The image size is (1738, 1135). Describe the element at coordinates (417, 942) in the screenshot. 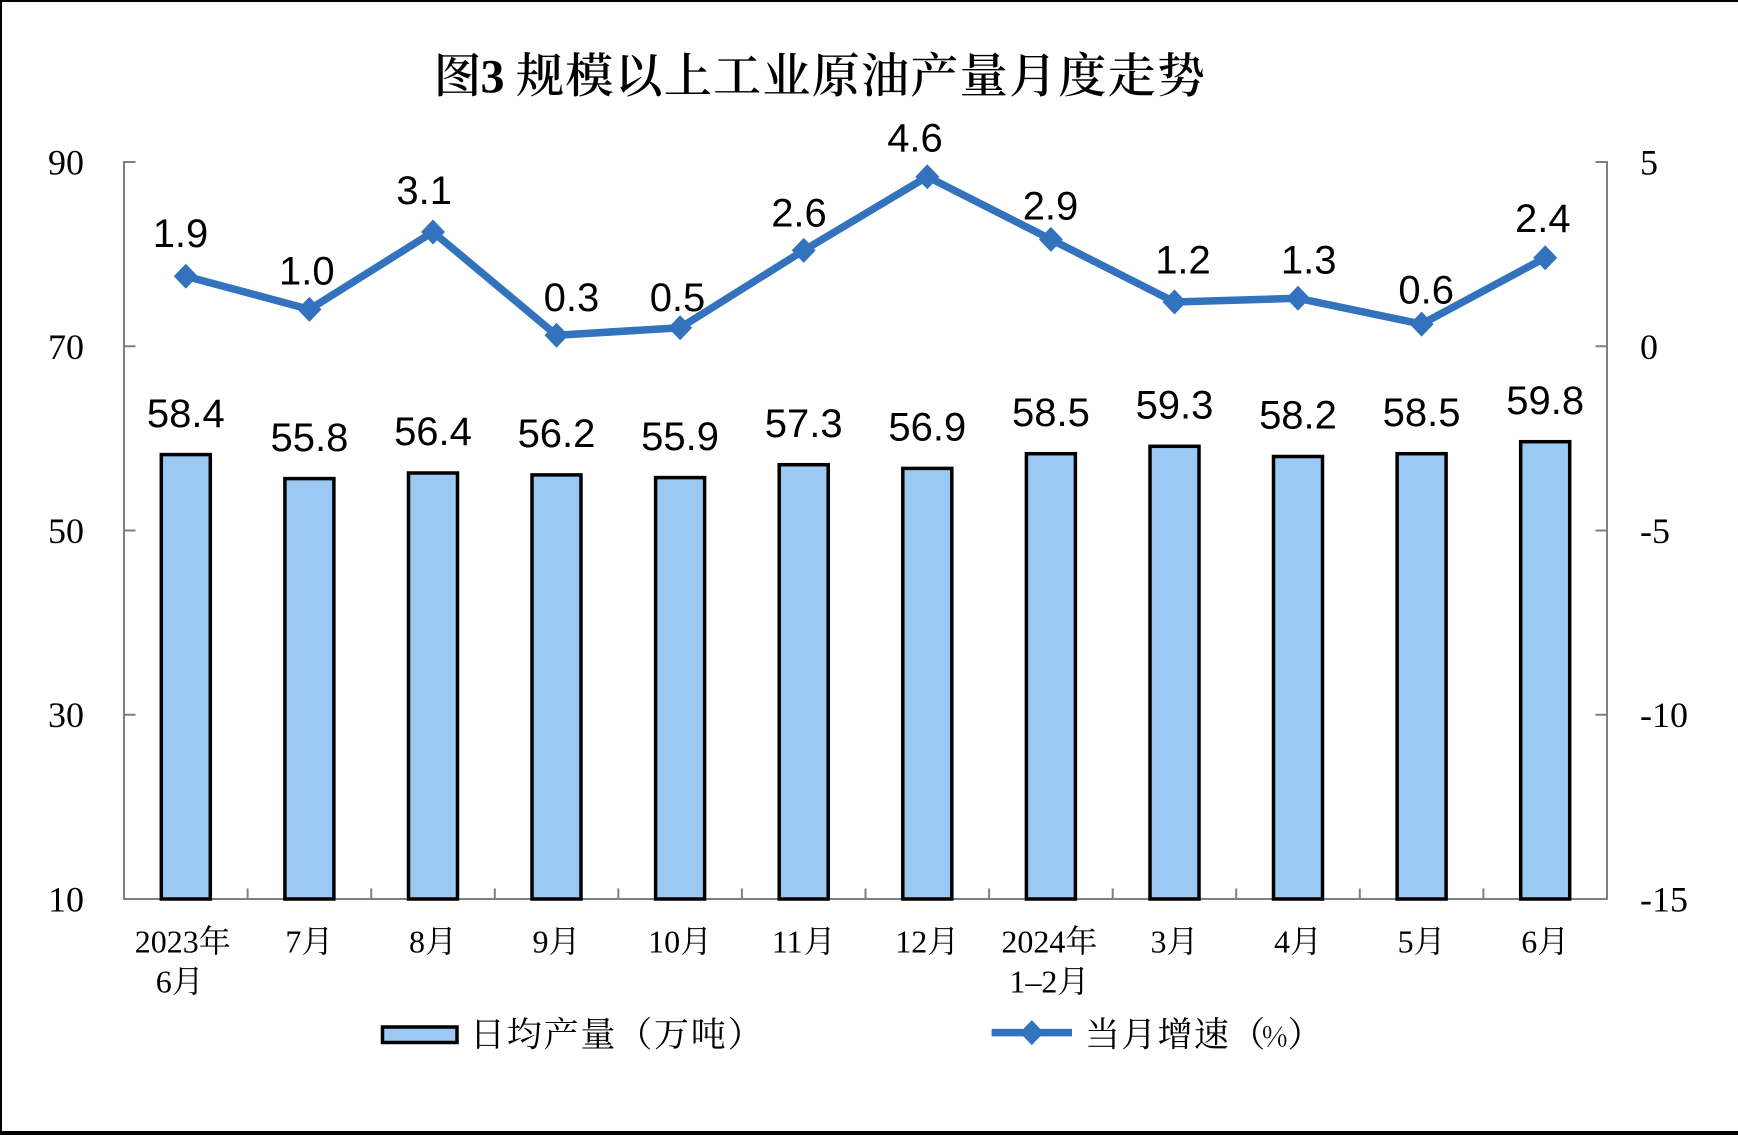

I see `svg-text: 8` at that location.